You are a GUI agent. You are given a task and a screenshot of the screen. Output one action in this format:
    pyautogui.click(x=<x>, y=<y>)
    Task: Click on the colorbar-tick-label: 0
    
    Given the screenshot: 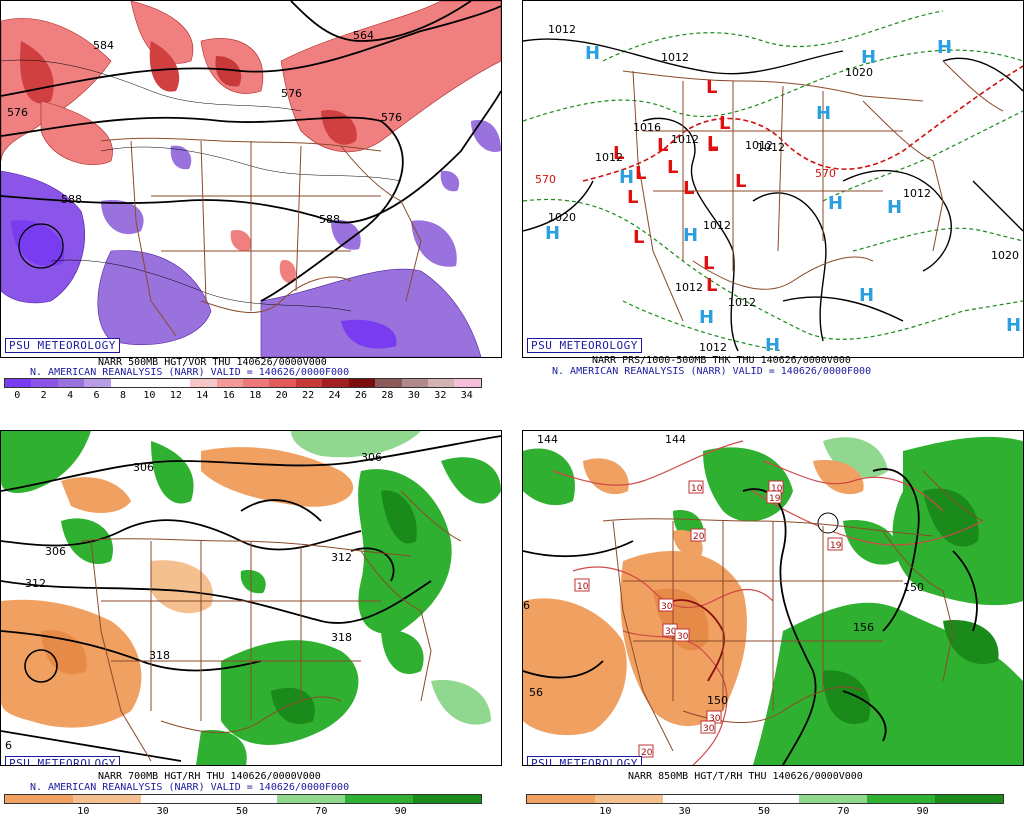 What is the action you would take?
    pyautogui.click(x=17, y=395)
    